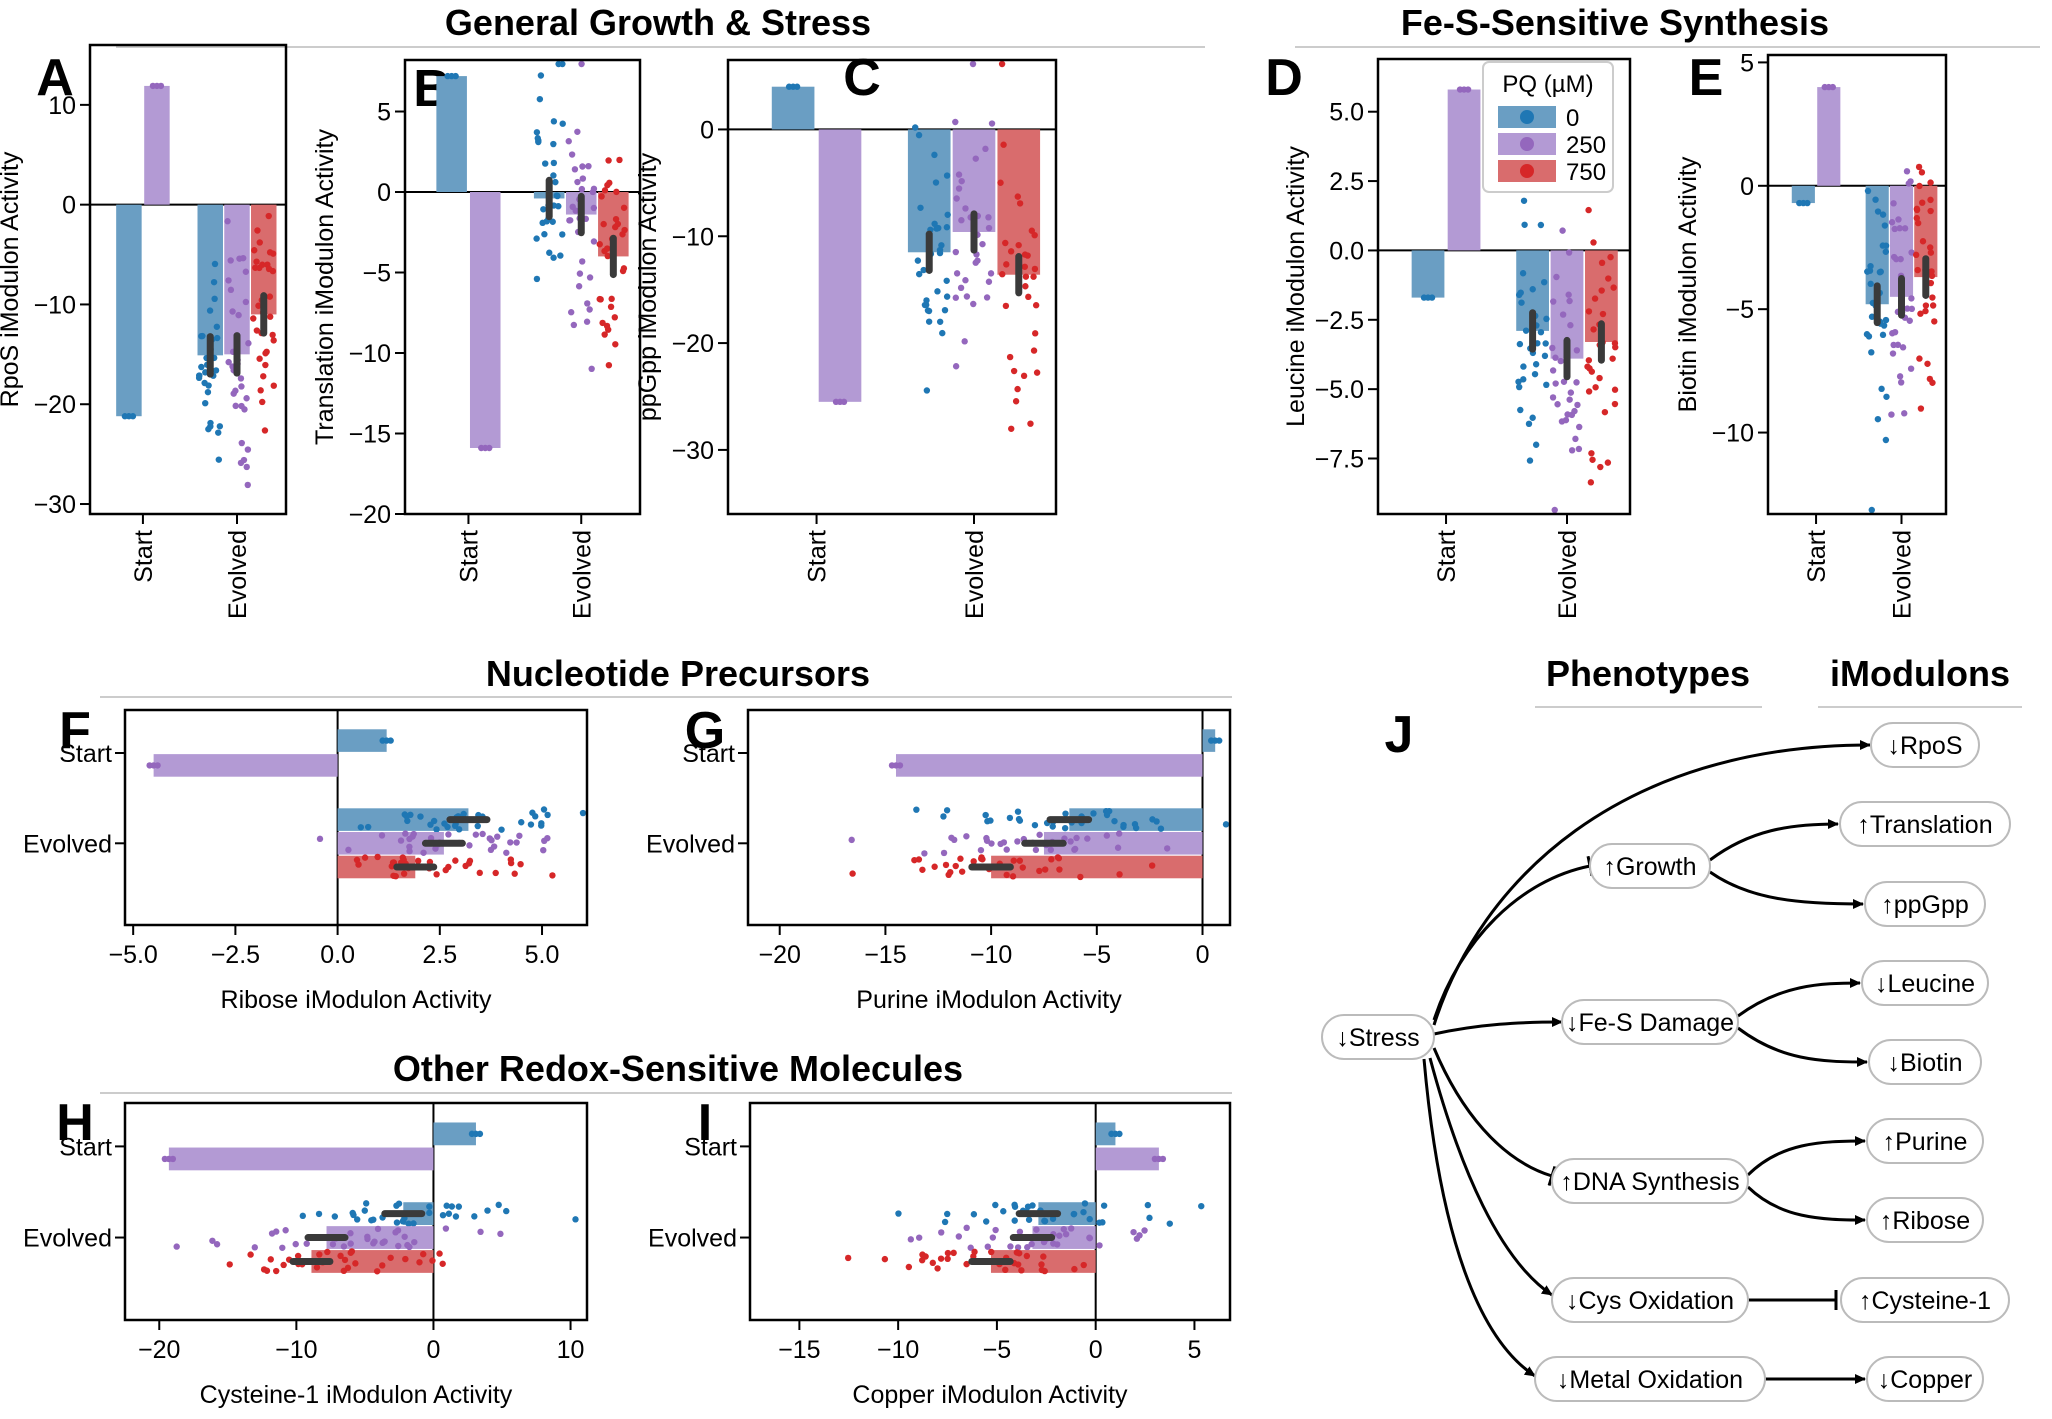 Image resolution: width=2052 pixels, height=1419 pixels. I want to click on node-label: ↑Cysteine-1, so click(1925, 1301).